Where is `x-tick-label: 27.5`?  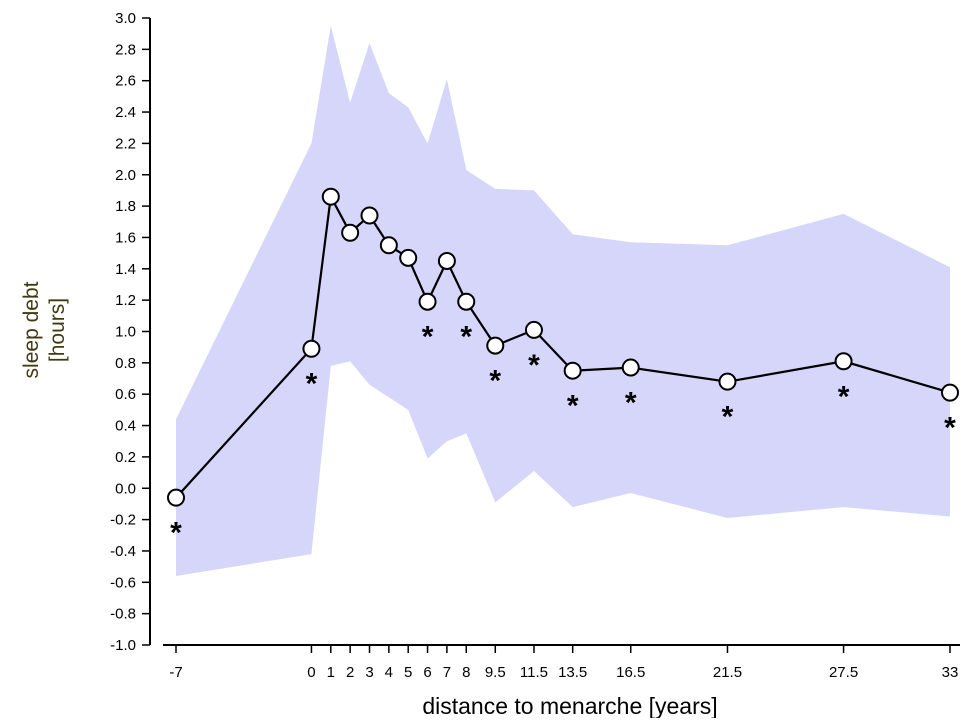
x-tick-label: 27.5 is located at coordinates (843, 672).